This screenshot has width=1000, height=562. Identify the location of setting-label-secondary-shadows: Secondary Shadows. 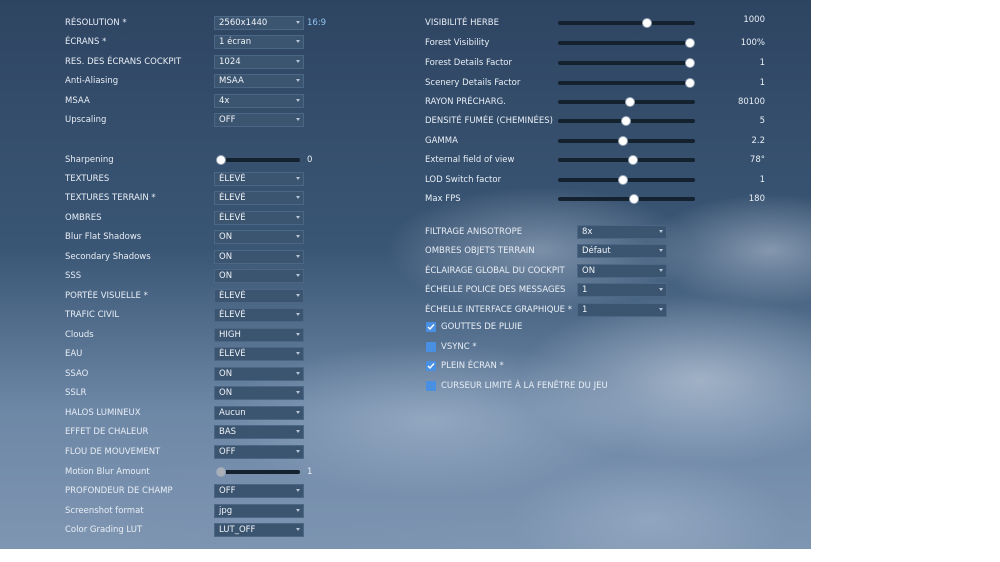
(108, 257).